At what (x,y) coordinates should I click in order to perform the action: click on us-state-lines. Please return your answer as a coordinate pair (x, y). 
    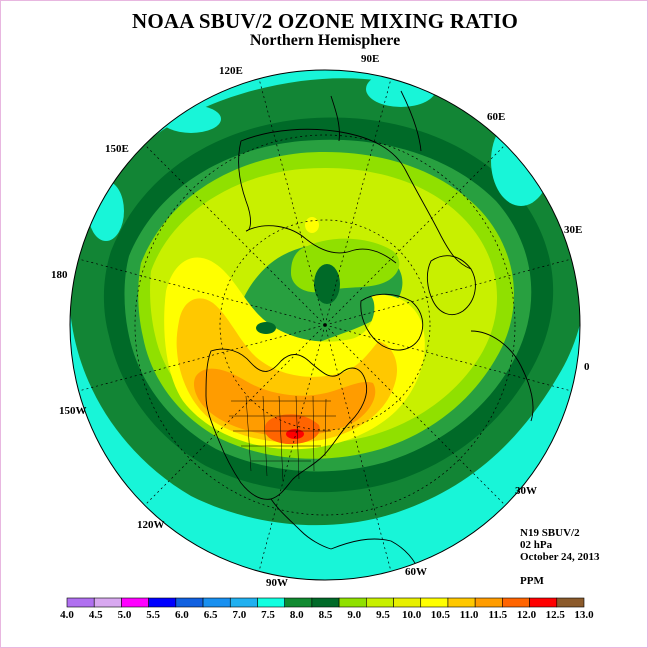
    Looking at the image, I should click on (282, 438).